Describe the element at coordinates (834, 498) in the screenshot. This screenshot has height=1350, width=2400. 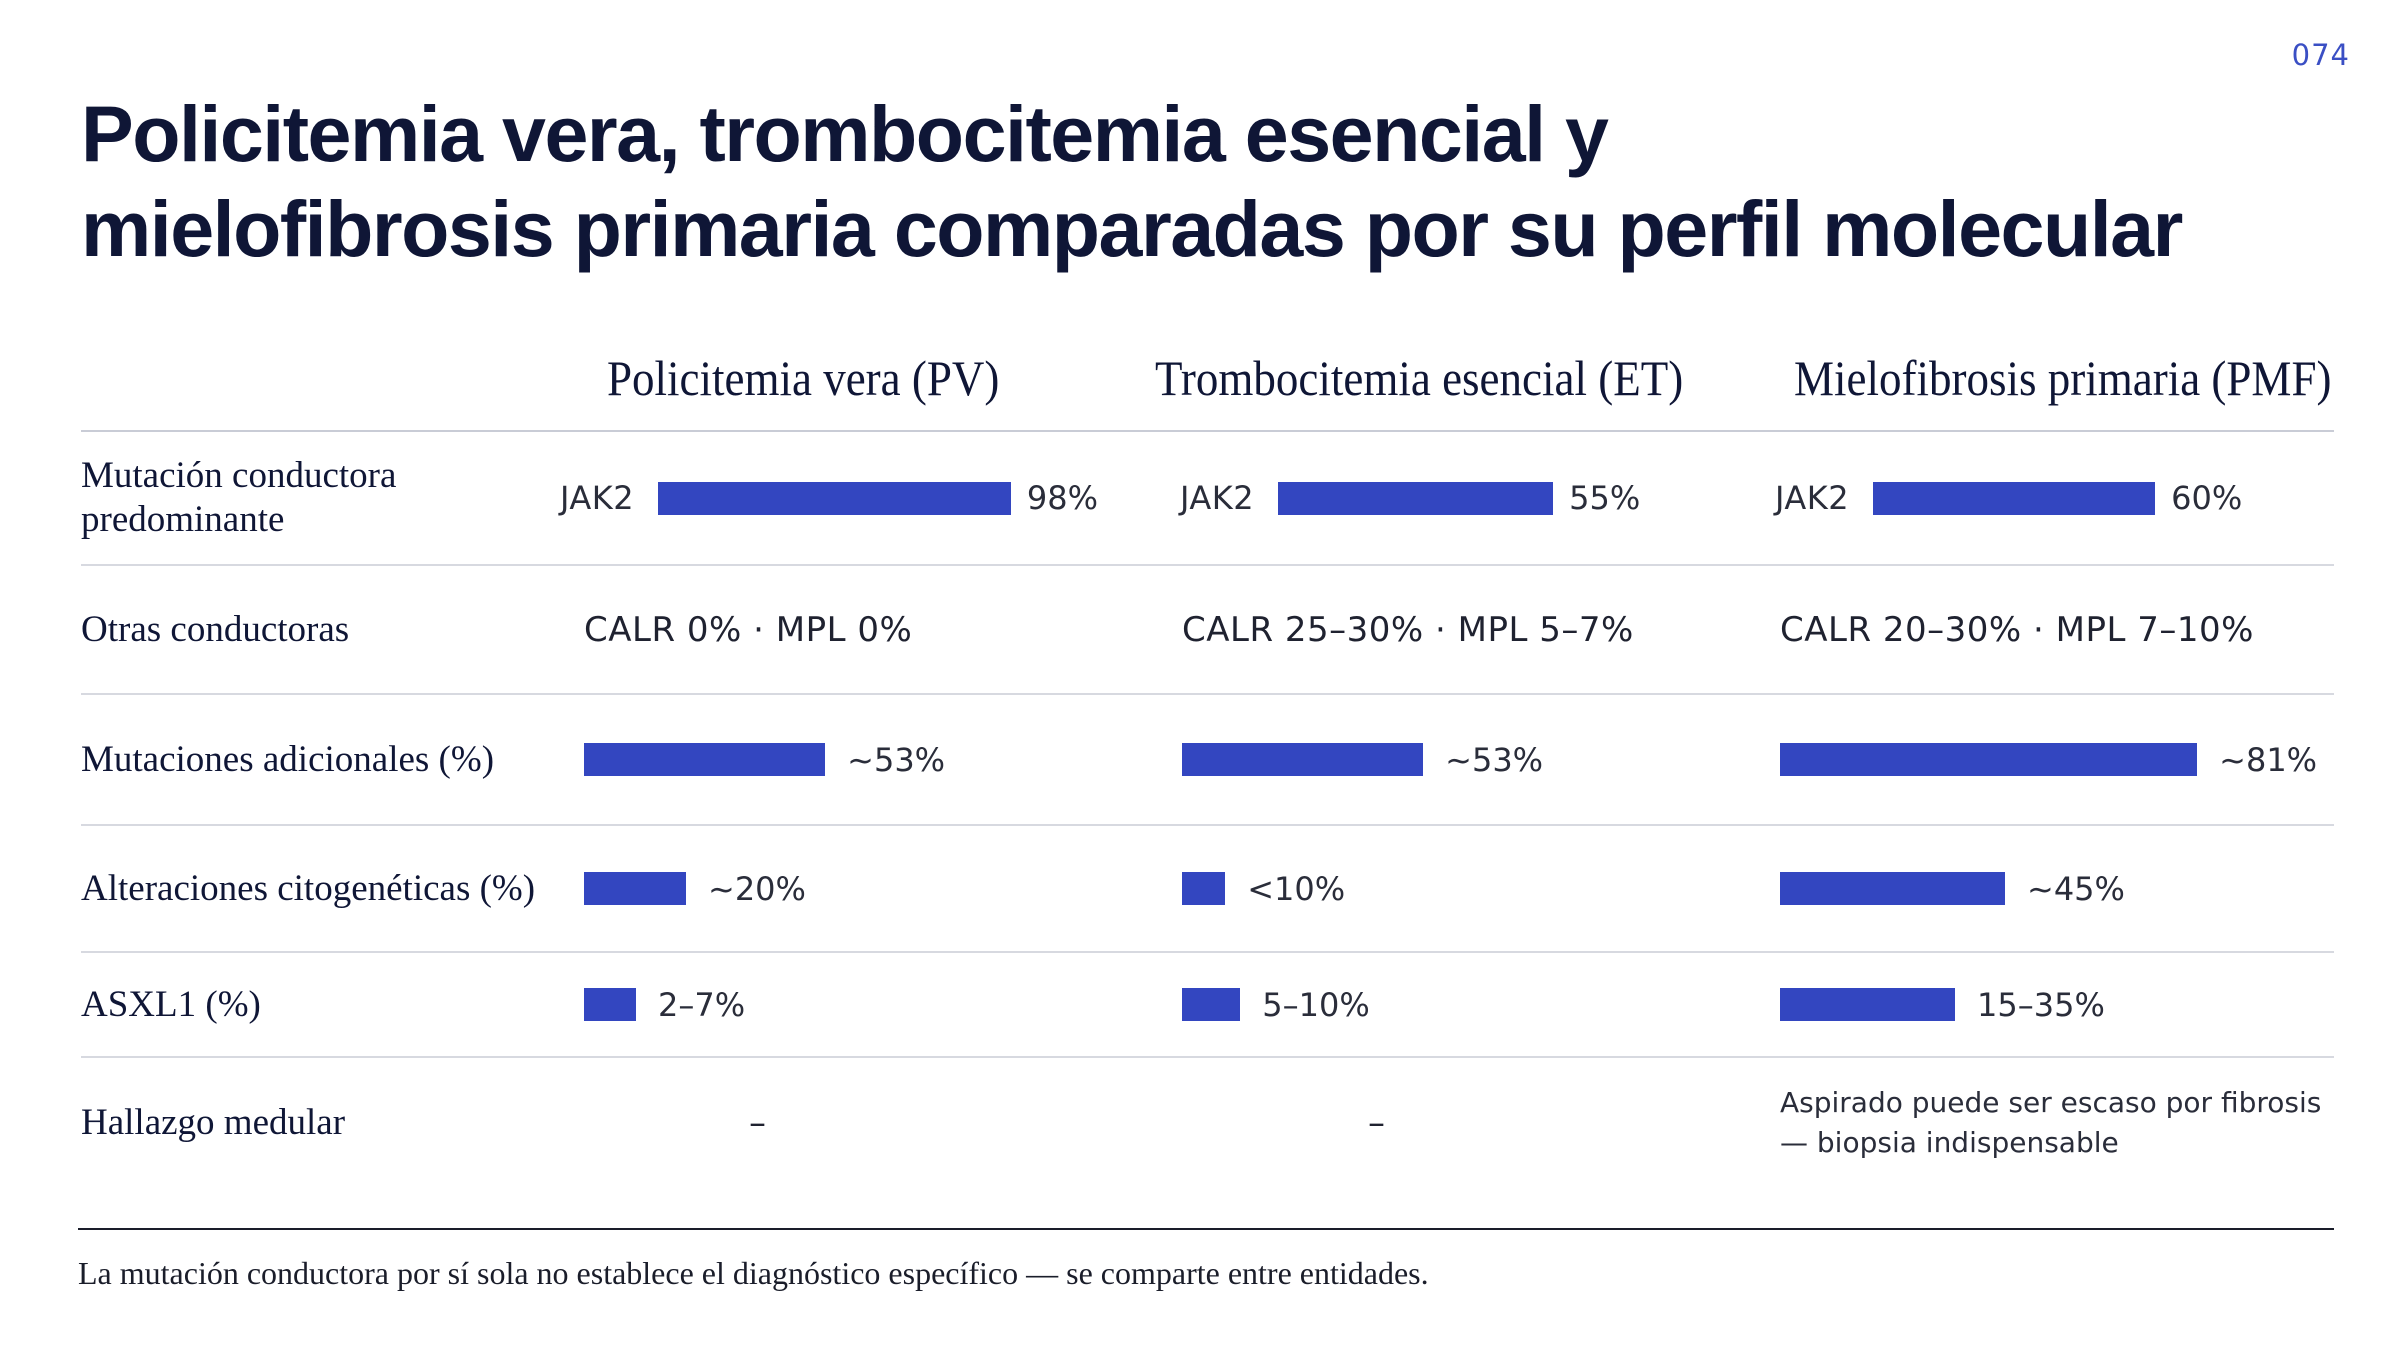
I see `driver-bar-pv` at that location.